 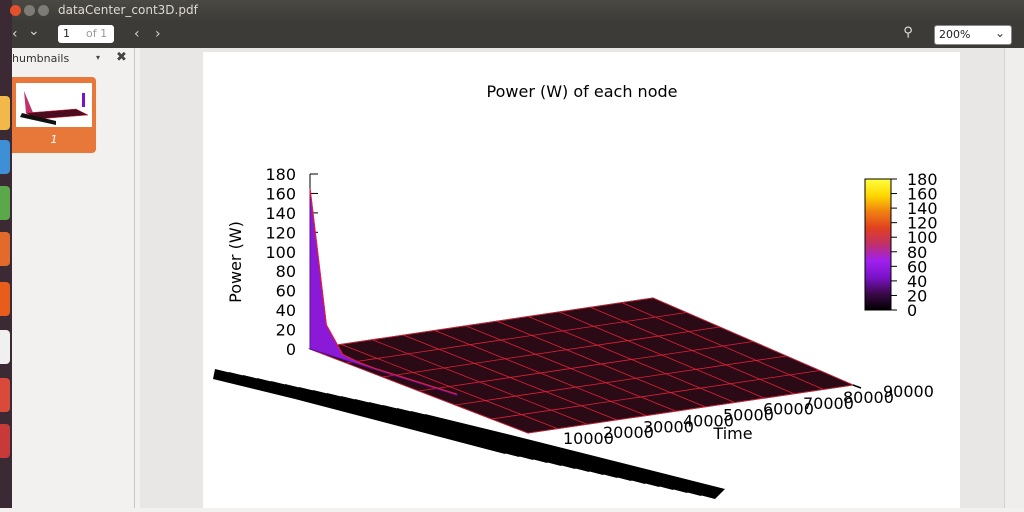 What do you see at coordinates (97, 33) in the screenshot?
I see `page-count: of 1` at bounding box center [97, 33].